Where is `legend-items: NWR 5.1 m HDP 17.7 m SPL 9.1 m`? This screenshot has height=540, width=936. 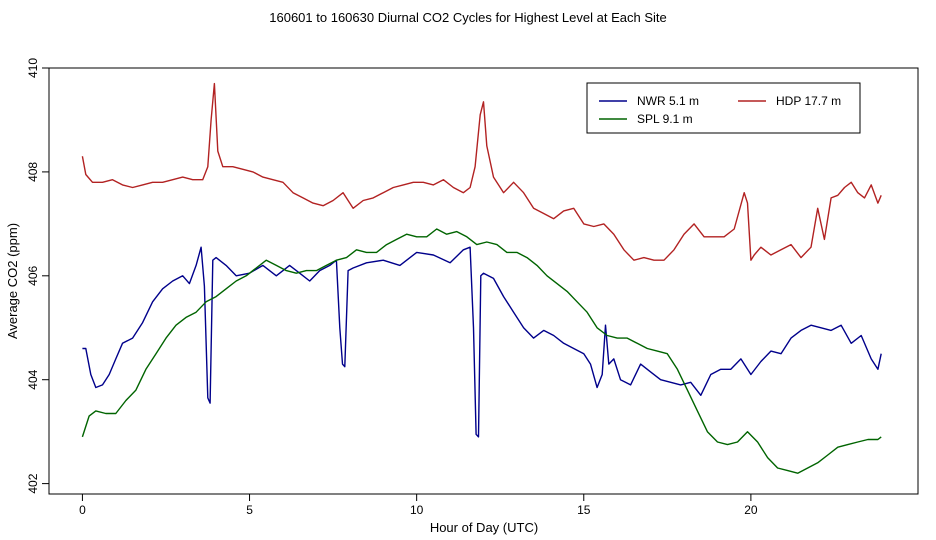 legend-items: NWR 5.1 m HDP 17.7 m SPL 9.1 m is located at coordinates (720, 110).